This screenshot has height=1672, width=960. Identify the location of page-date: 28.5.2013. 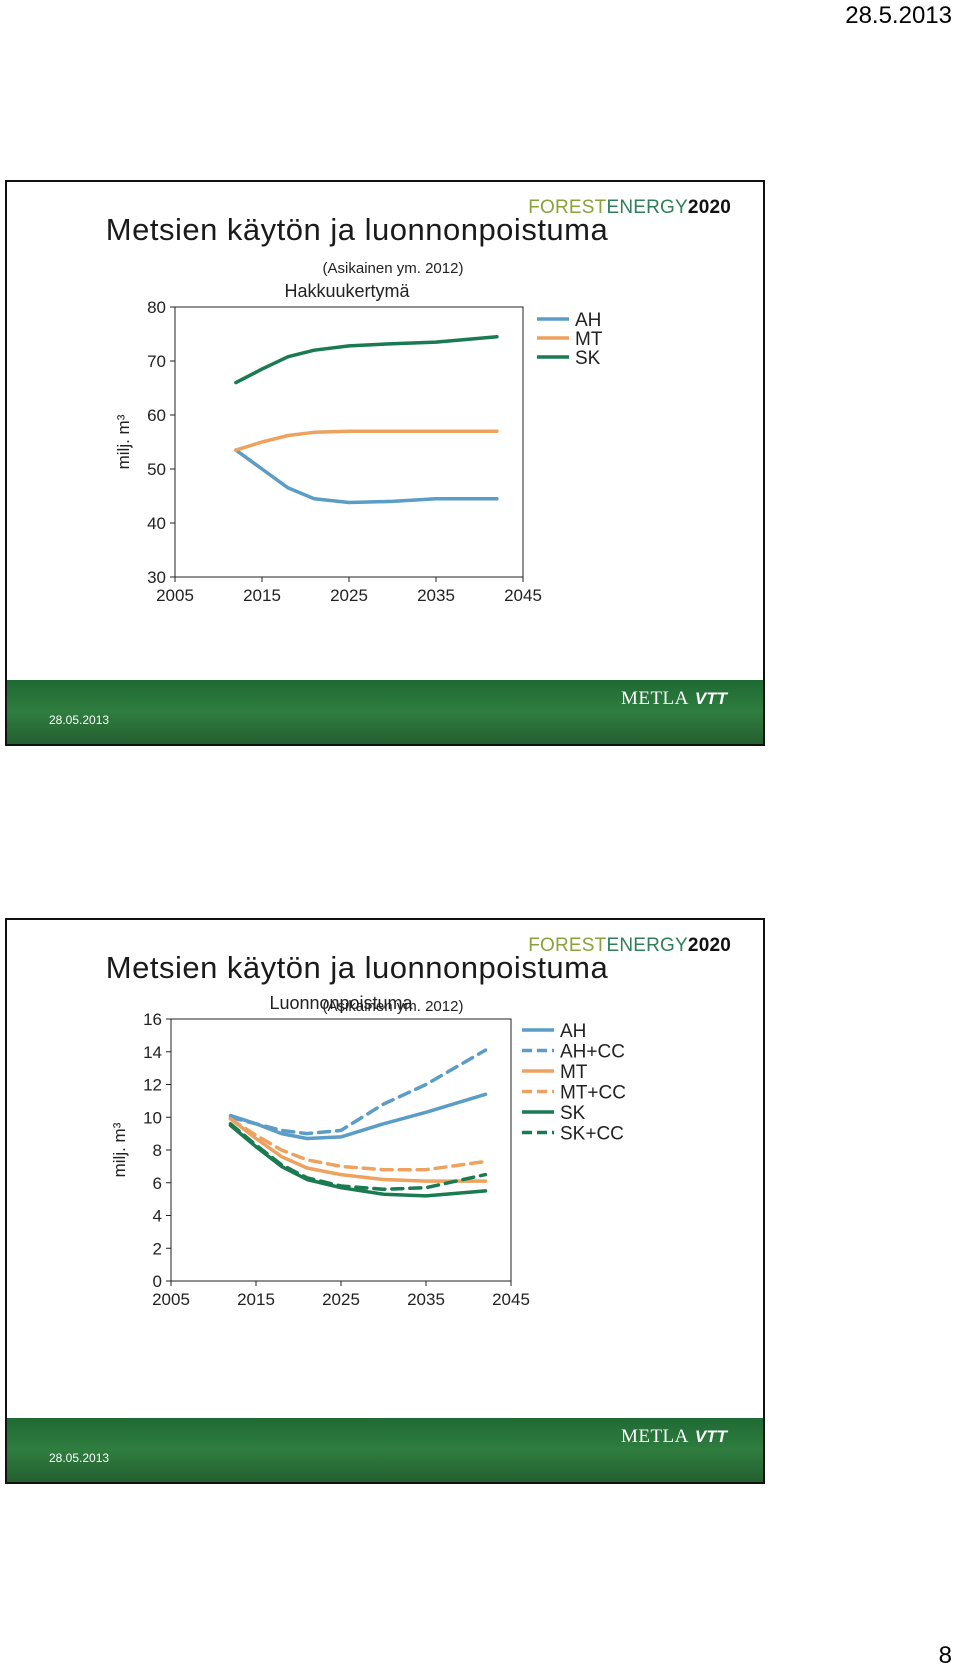
(898, 15).